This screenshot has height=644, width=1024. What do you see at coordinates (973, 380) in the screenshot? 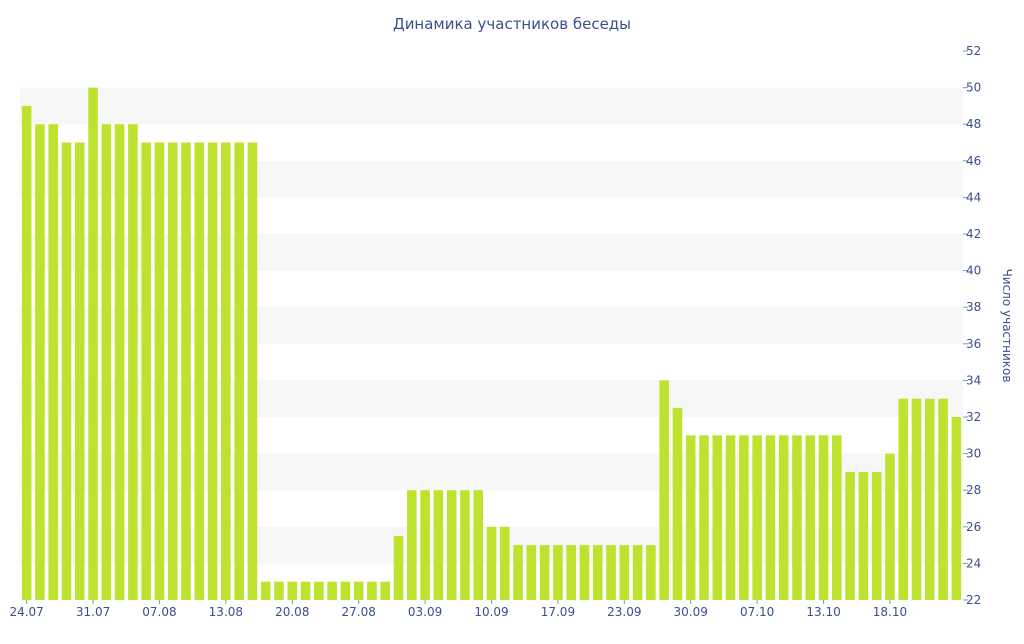
I see `y-tick-label: 34` at bounding box center [973, 380].